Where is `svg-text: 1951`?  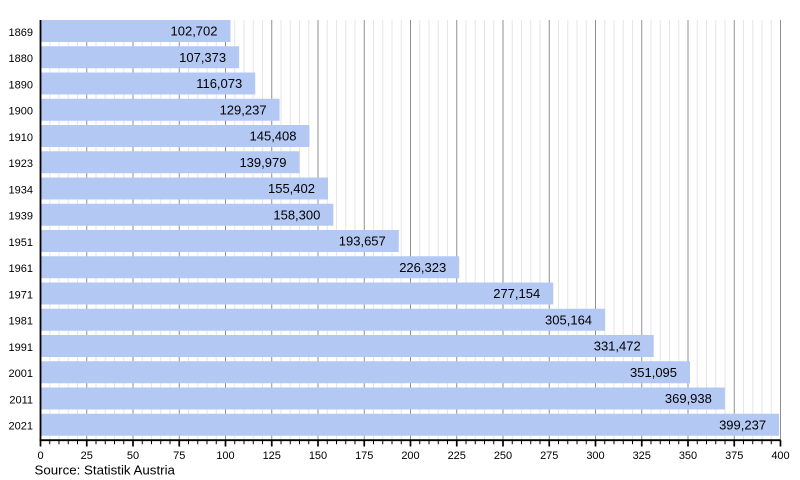 svg-text: 1951 is located at coordinates (21, 243).